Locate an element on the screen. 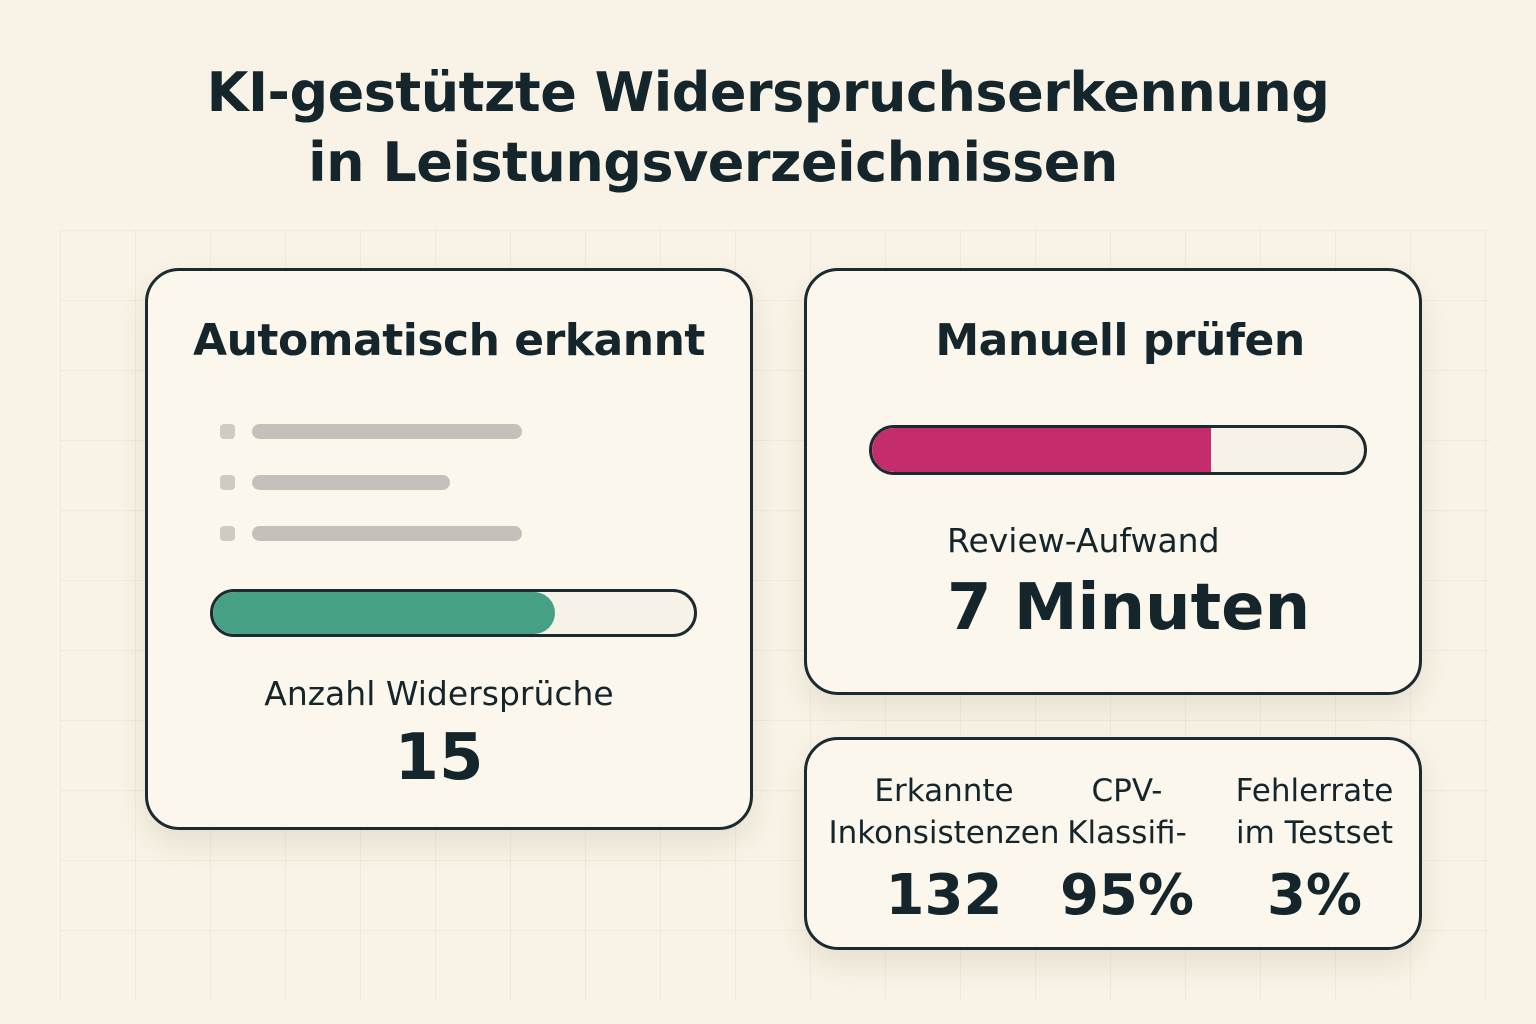  review-progress-bar is located at coordinates (1118, 450).